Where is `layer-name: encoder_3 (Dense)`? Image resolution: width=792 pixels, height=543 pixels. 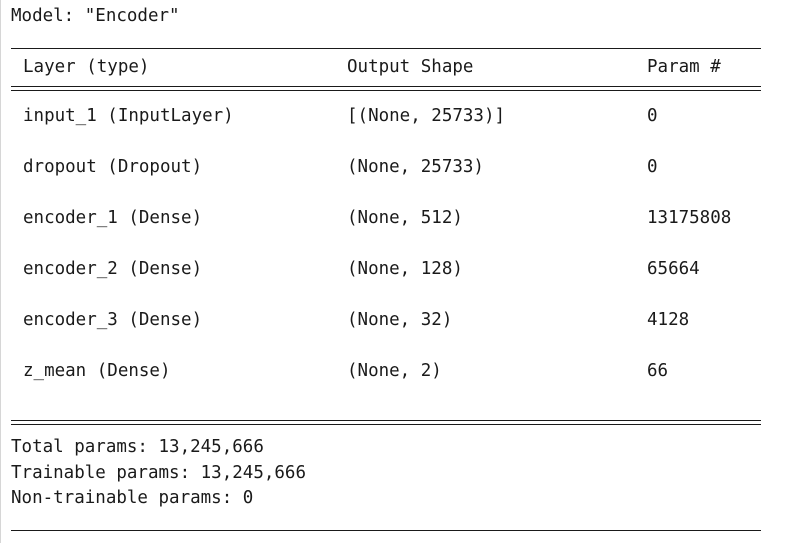 layer-name: encoder_3 (Dense) is located at coordinates (113, 320).